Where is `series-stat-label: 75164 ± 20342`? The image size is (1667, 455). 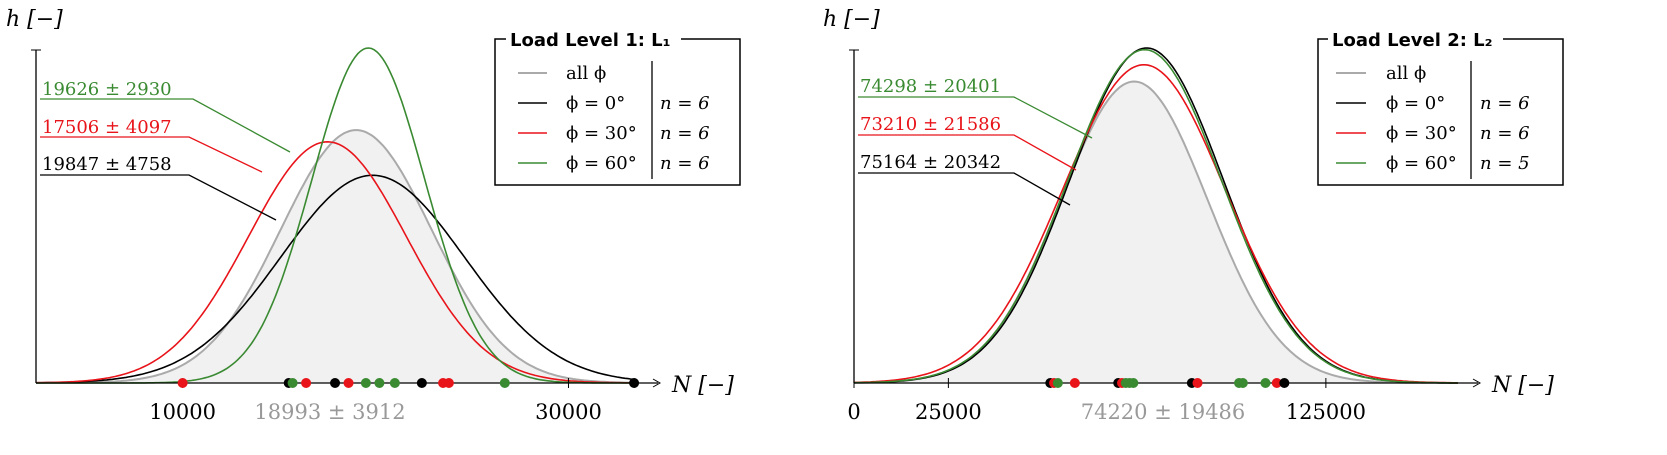 series-stat-label: 75164 ± 20342 is located at coordinates (930, 162).